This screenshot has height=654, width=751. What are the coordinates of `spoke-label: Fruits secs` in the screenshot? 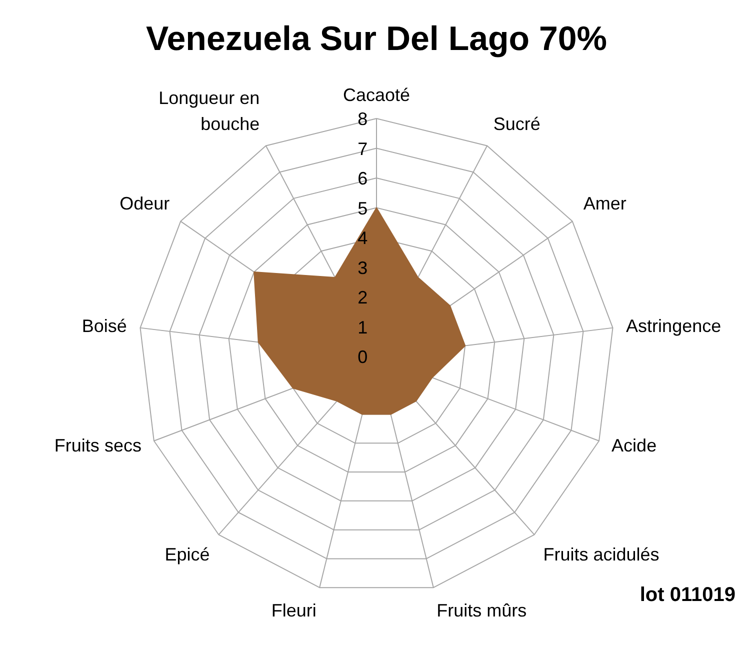 It's located at (98, 446).